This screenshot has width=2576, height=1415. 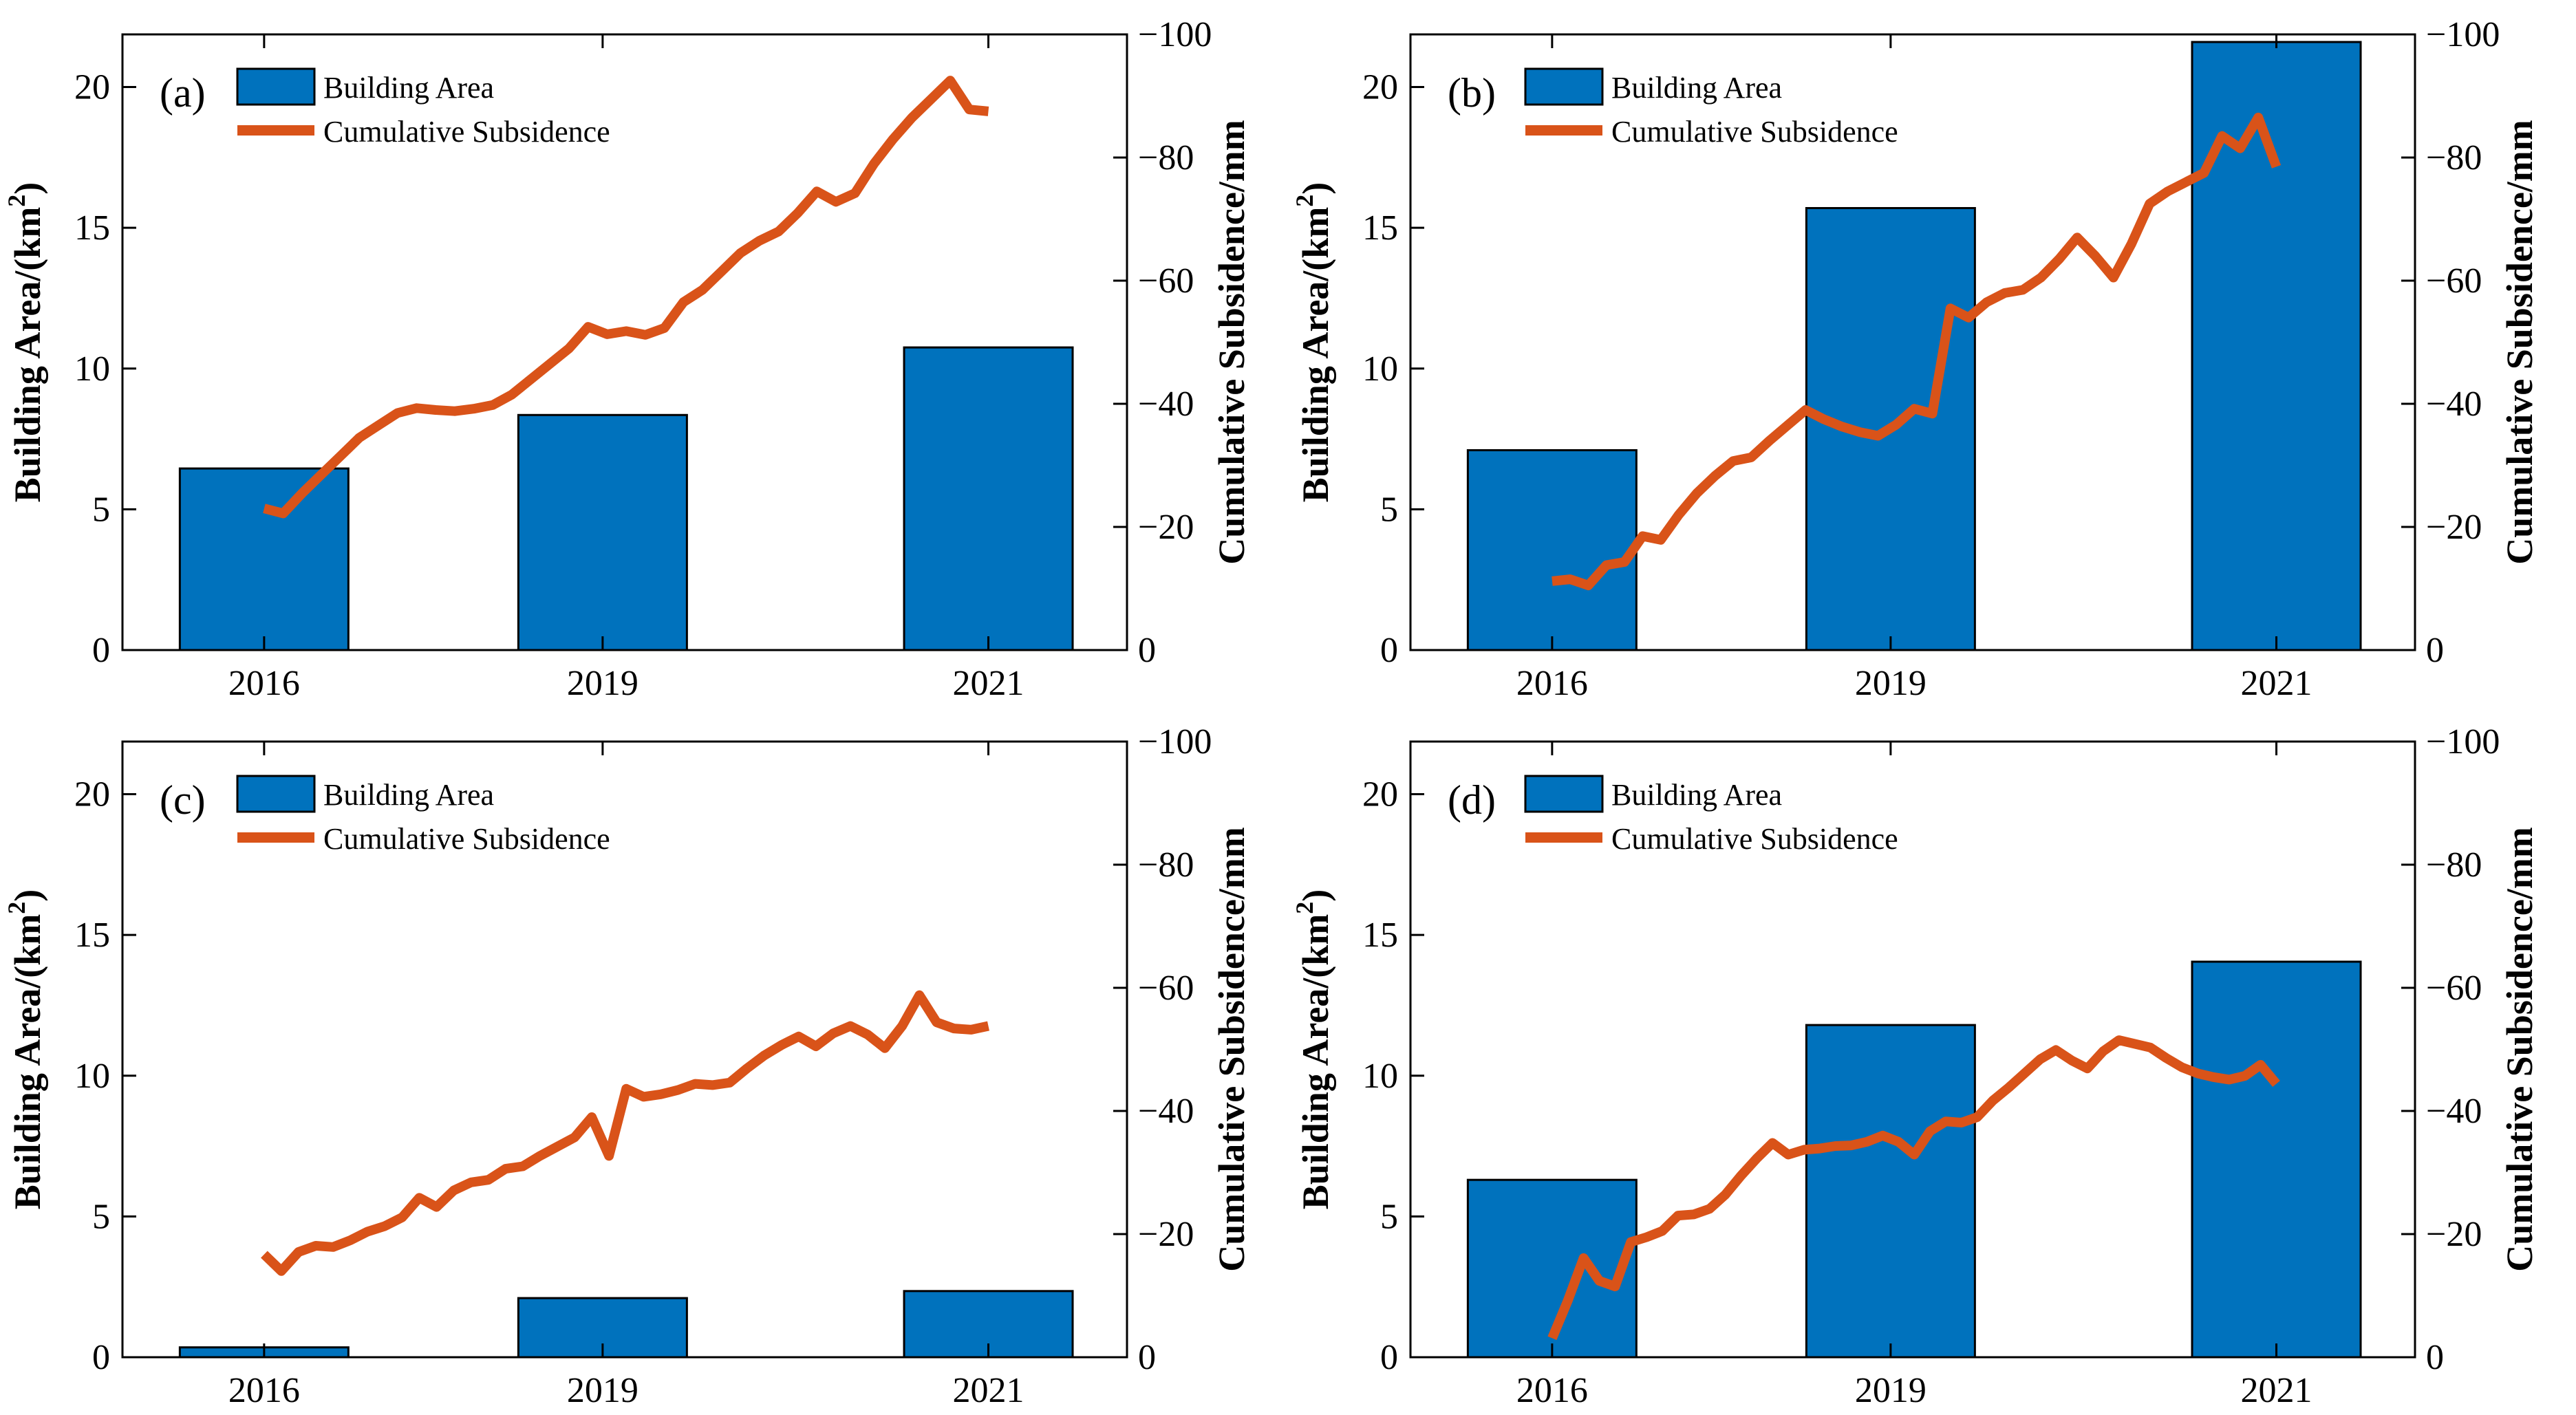 What do you see at coordinates (183, 800) in the screenshot?
I see `panel-letter: (c)` at bounding box center [183, 800].